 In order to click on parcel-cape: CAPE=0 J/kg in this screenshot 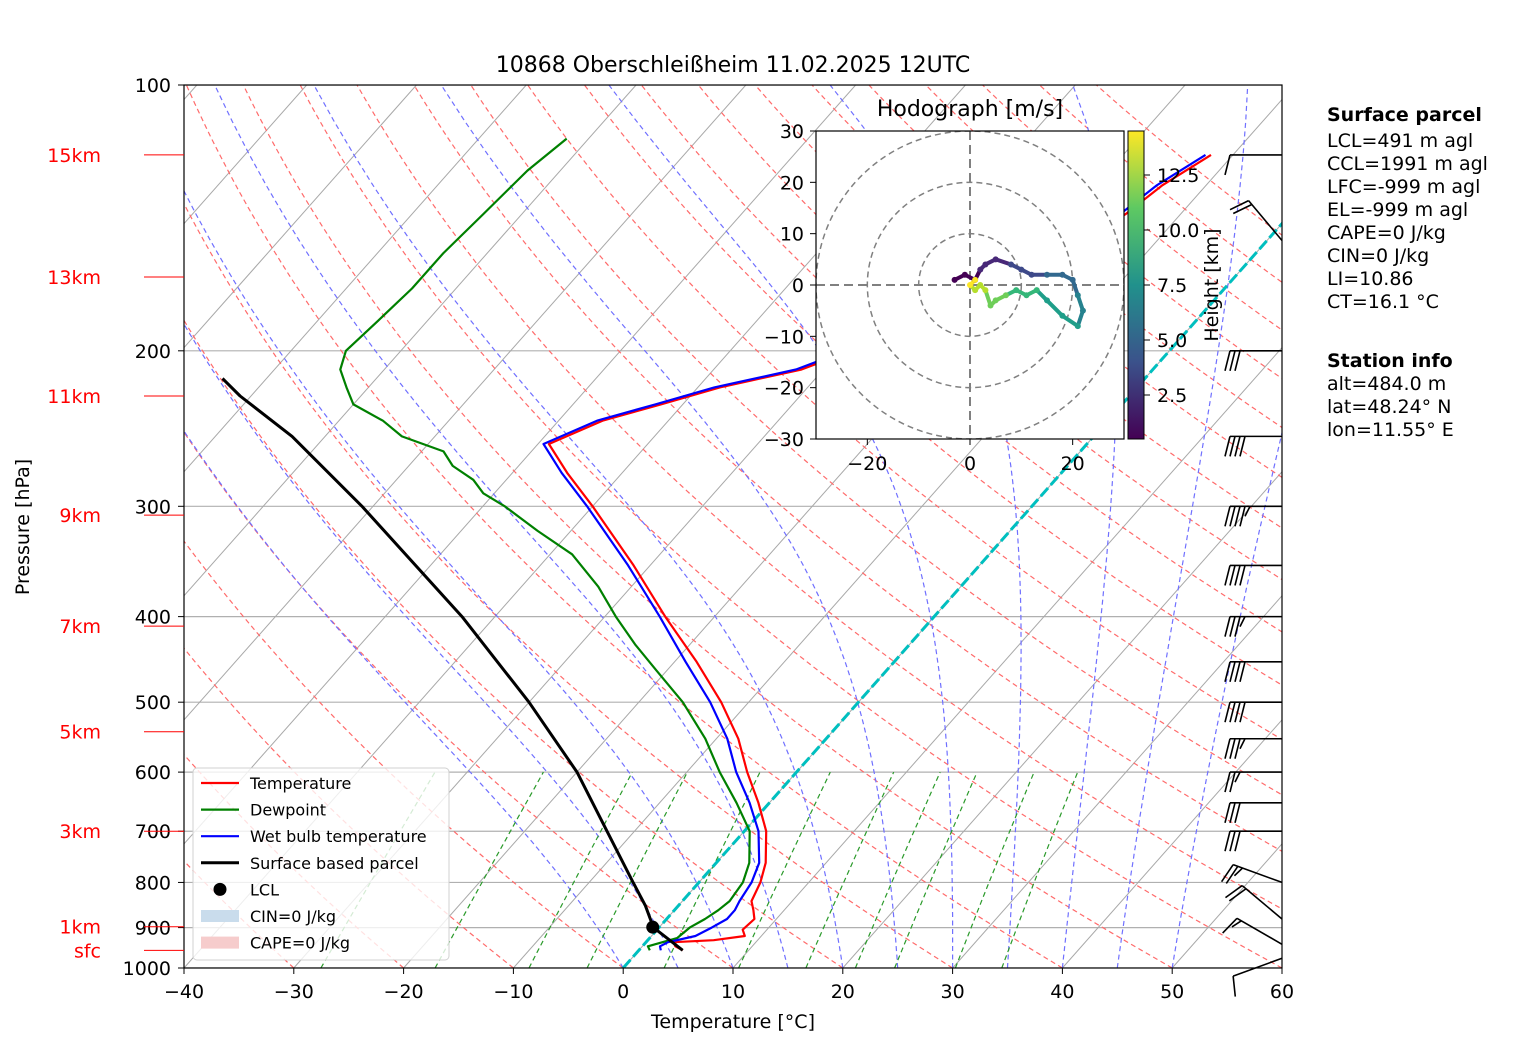, I will do `click(1386, 233)`.